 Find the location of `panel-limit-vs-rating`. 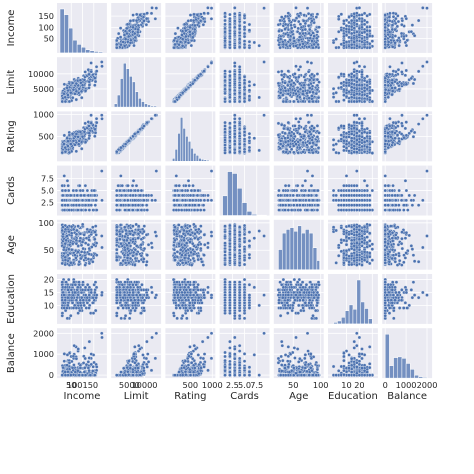

panel-limit-vs-rating is located at coordinates (190, 82).